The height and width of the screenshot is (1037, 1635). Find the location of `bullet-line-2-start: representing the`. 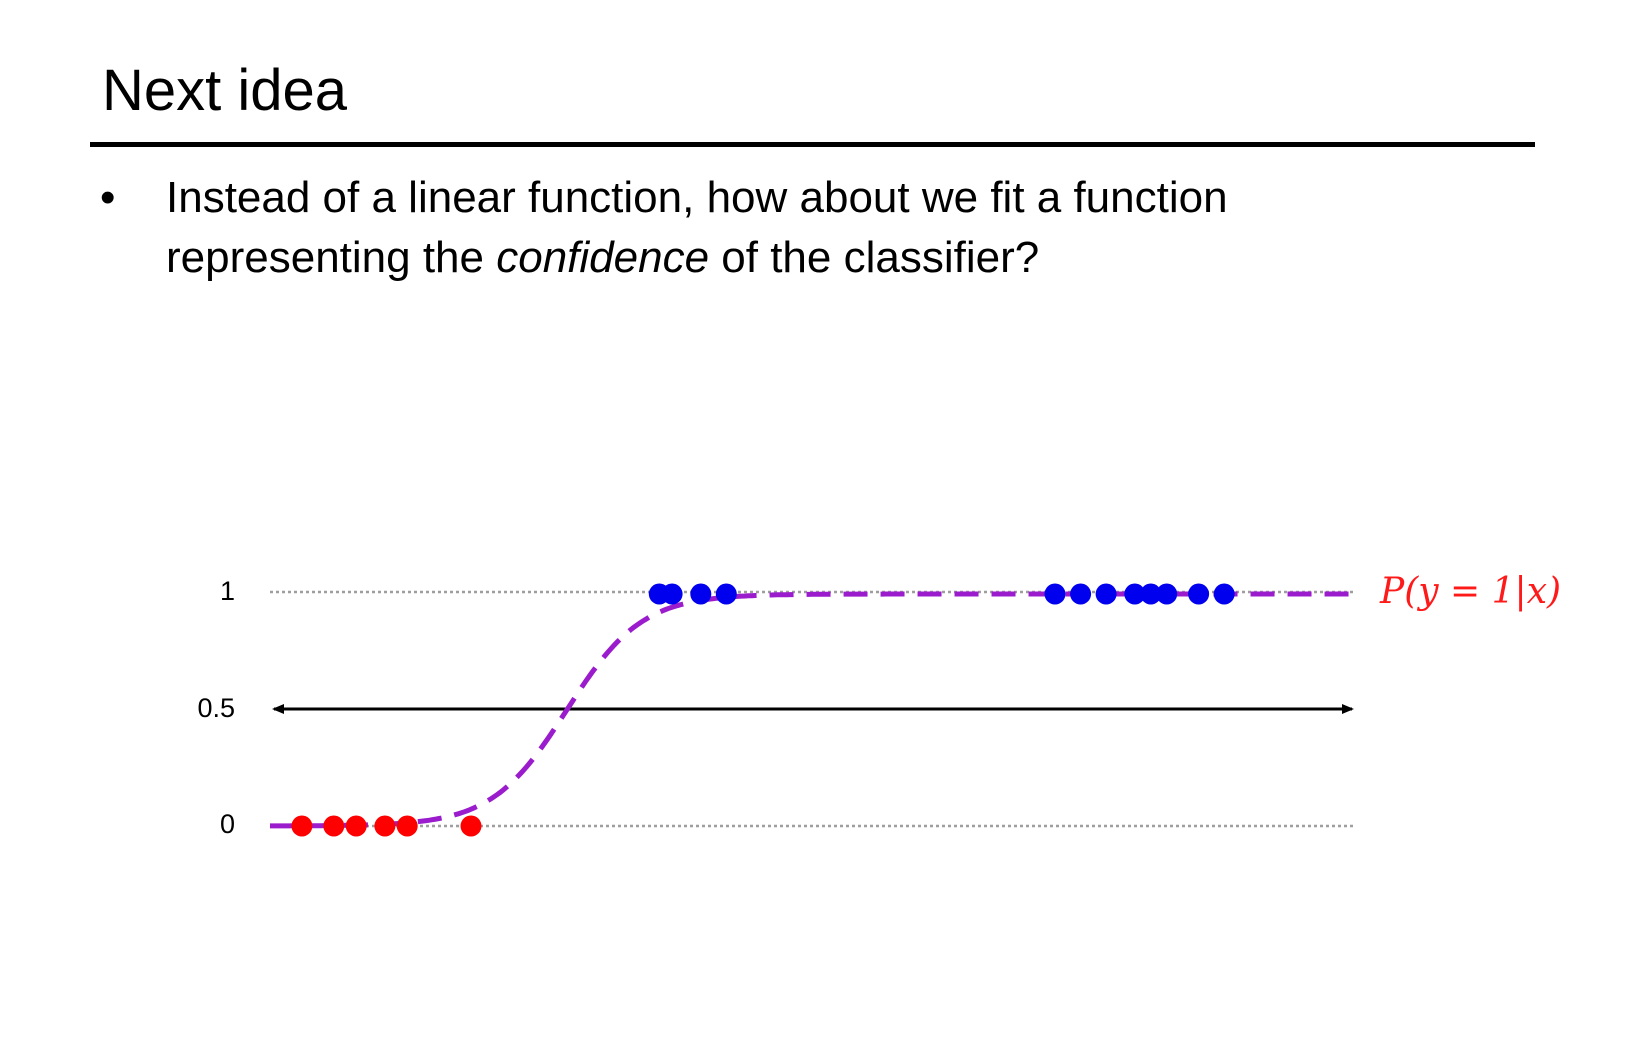

bullet-line-2-start: representing the is located at coordinates (331, 257).